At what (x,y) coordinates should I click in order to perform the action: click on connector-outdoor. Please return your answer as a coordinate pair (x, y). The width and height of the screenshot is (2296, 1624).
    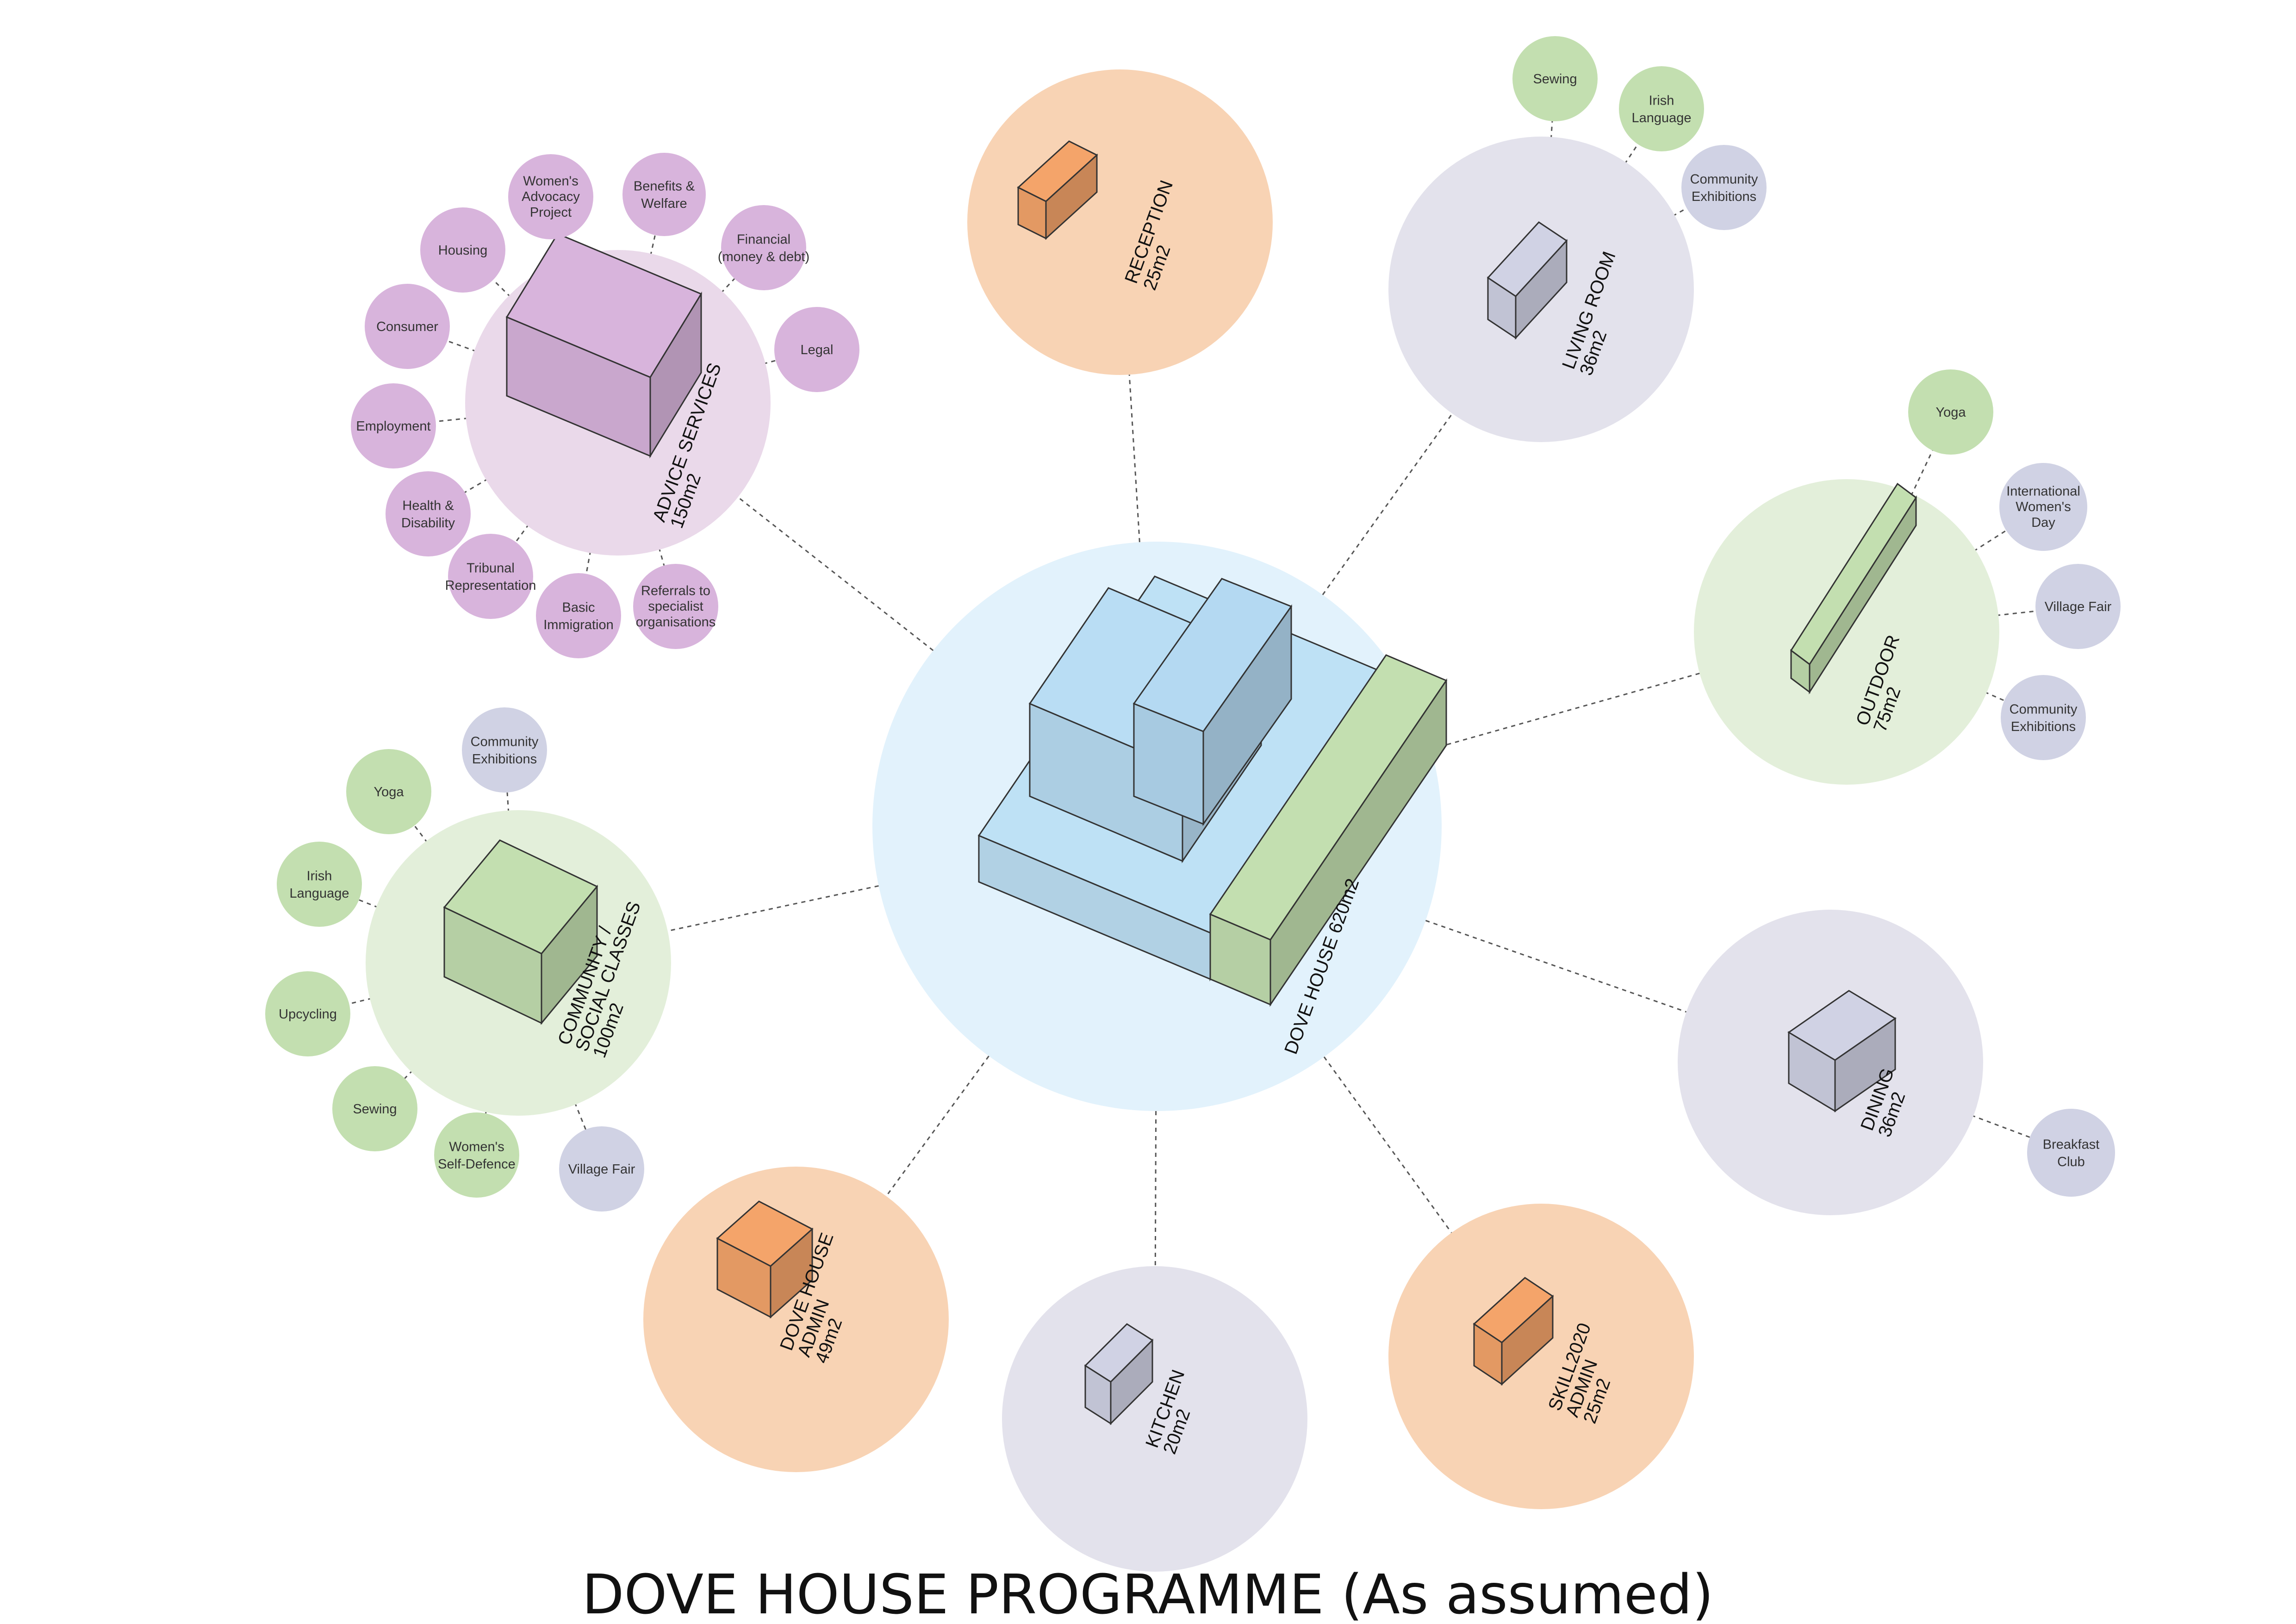
    Looking at the image, I should click on (1565, 711).